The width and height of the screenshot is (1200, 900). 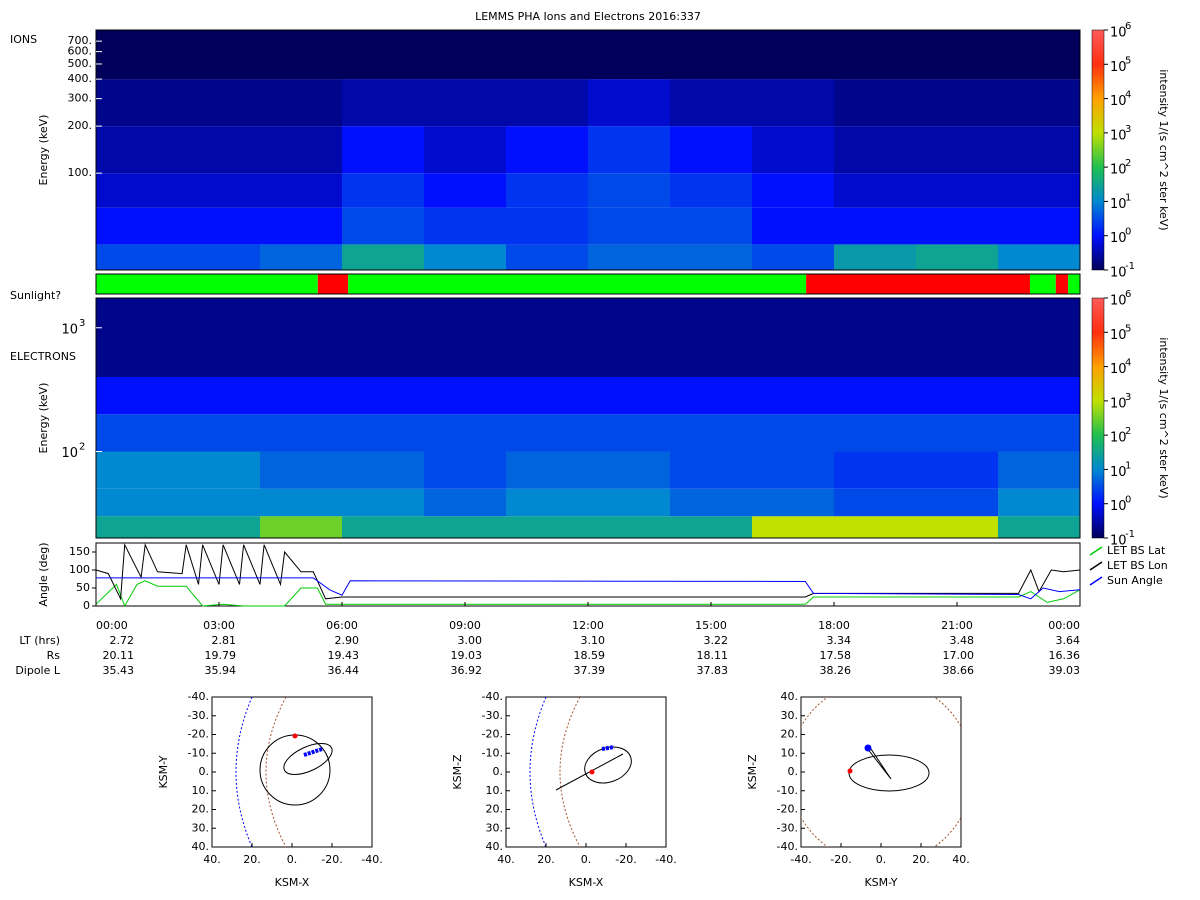 I want to click on ephemeris-value: 18.59, so click(x=590, y=655).